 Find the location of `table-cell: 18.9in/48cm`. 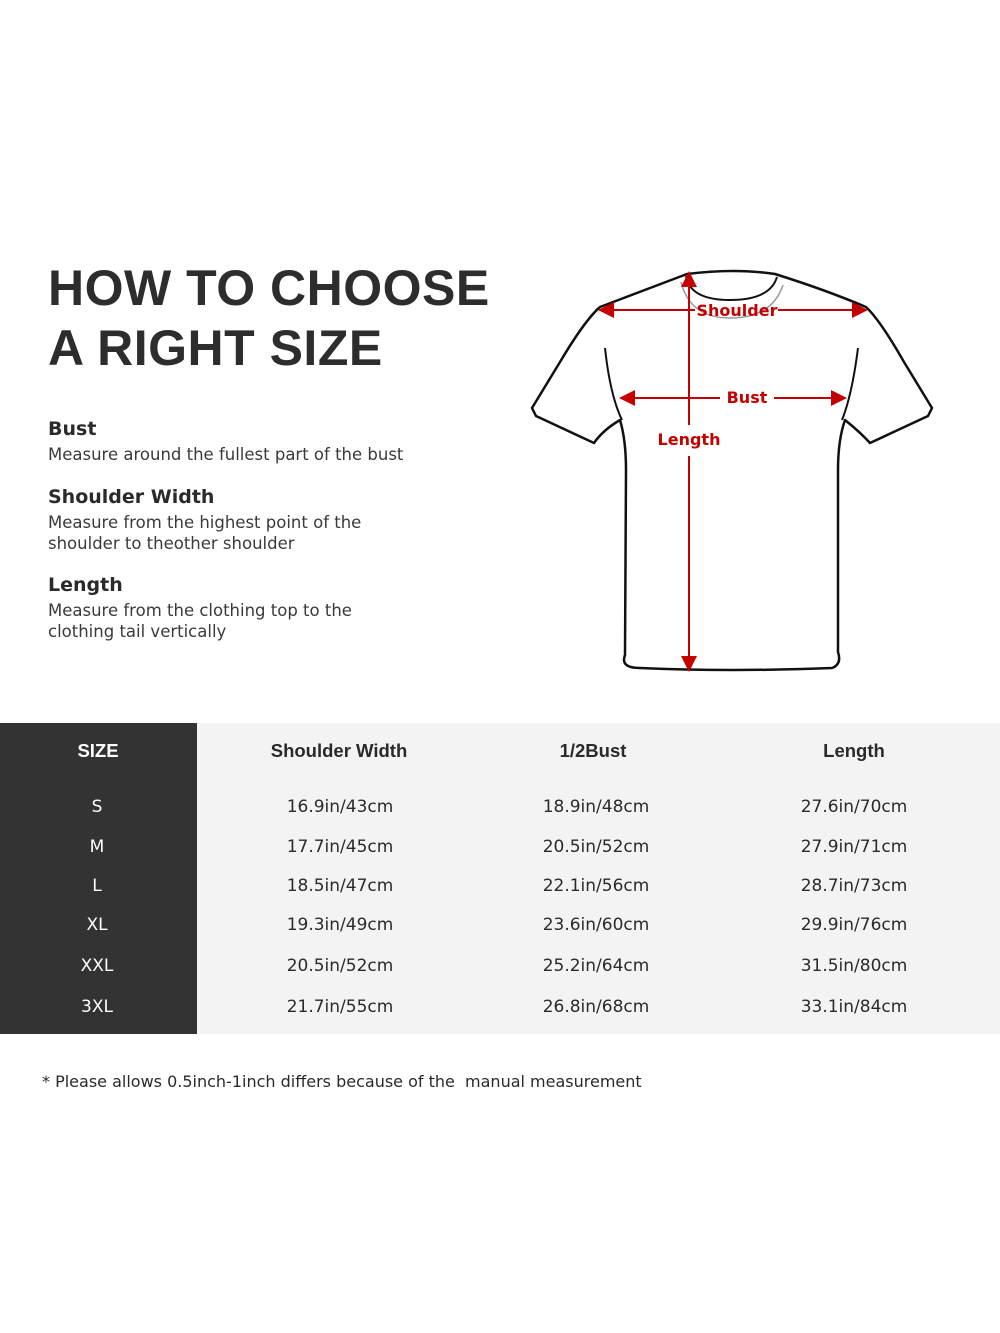

table-cell: 18.9in/48cm is located at coordinates (596, 807).